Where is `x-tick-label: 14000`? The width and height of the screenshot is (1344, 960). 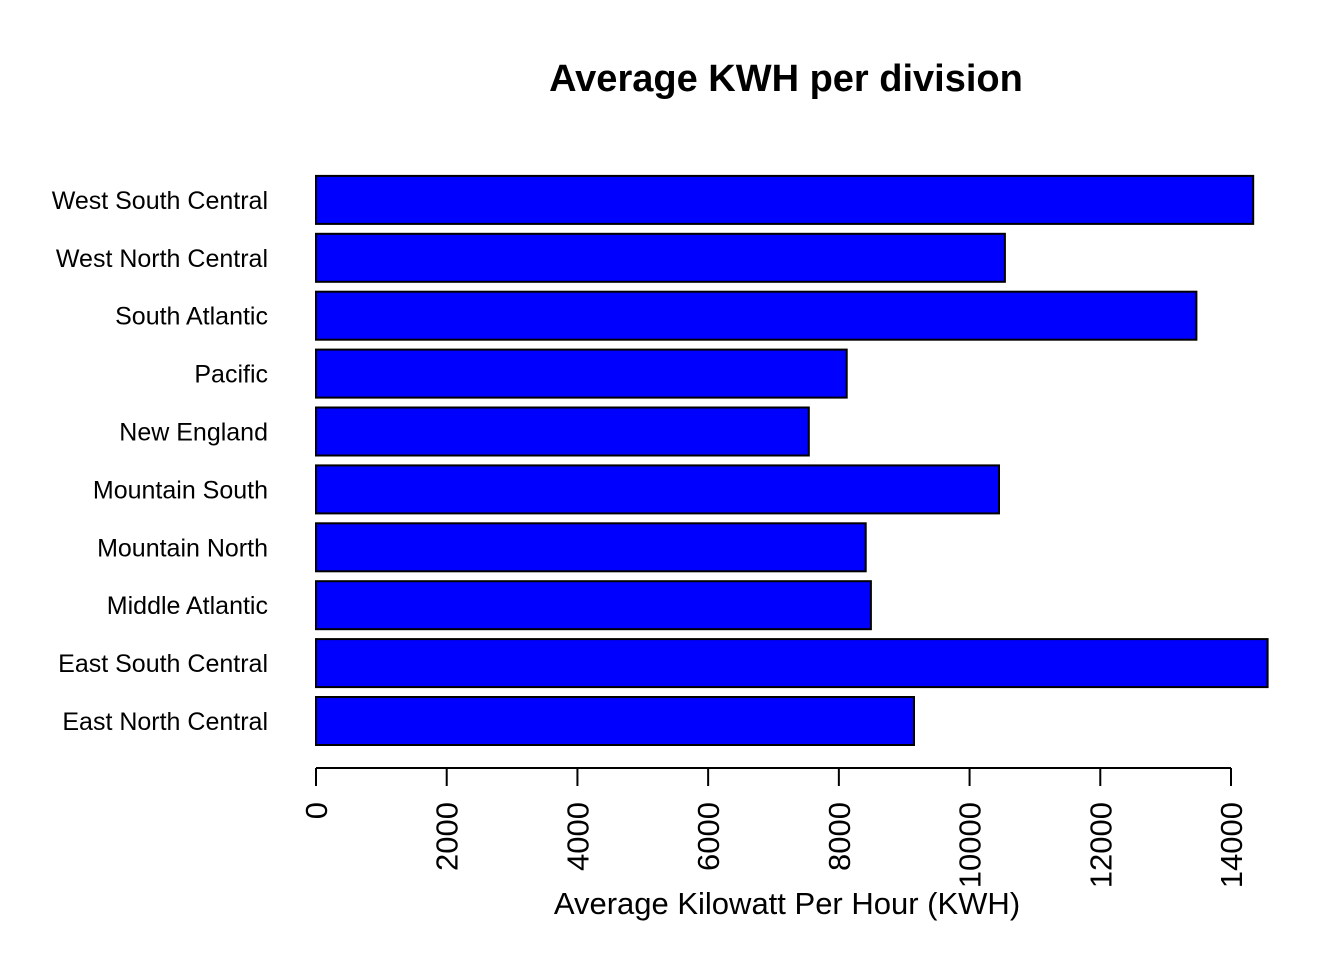
x-tick-label: 14000 is located at coordinates (1231, 845).